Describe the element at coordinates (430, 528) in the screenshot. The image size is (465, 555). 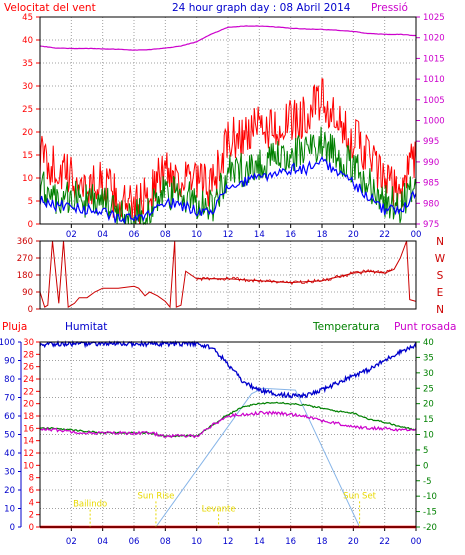
I see `temperature-tick-label: -20` at that location.